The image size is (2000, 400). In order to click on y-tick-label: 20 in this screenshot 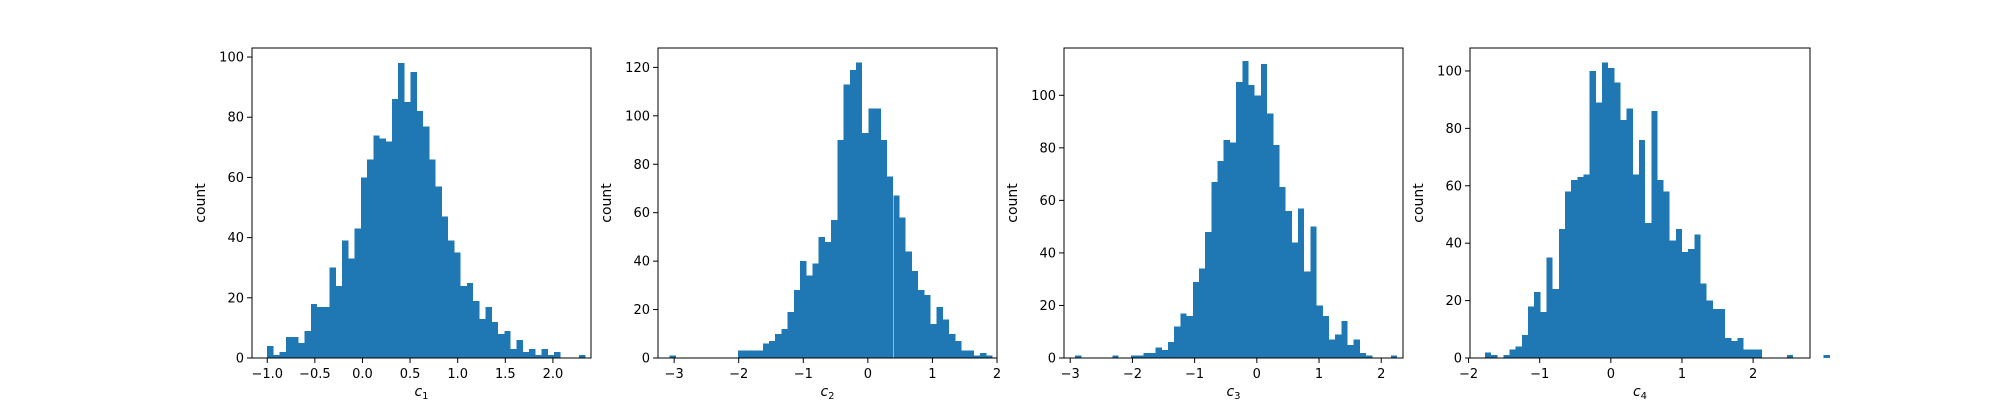, I will do `click(235, 298)`.